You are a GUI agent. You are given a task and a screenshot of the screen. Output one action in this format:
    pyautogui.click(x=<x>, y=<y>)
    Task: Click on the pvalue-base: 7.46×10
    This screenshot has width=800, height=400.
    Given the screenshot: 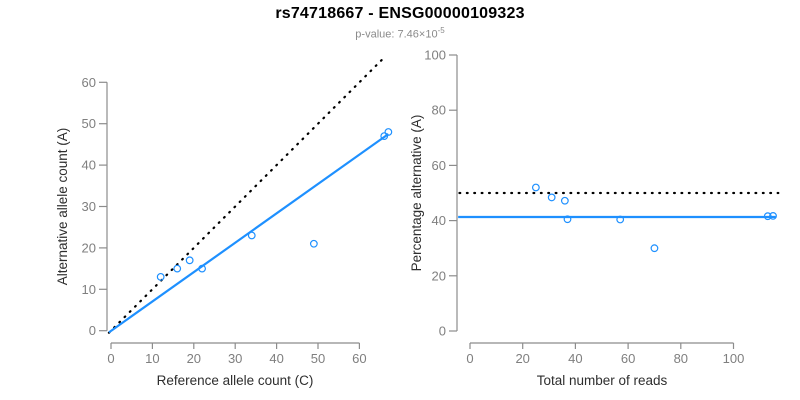 What is the action you would take?
    pyautogui.click(x=417, y=34)
    